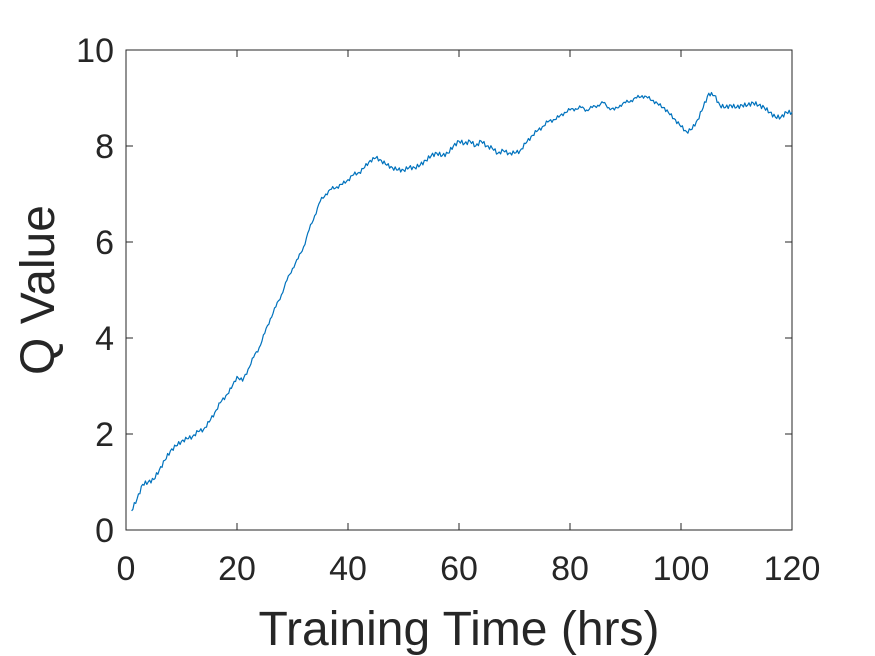 The width and height of the screenshot is (875, 656). I want to click on x-tick-label: 60, so click(459, 569).